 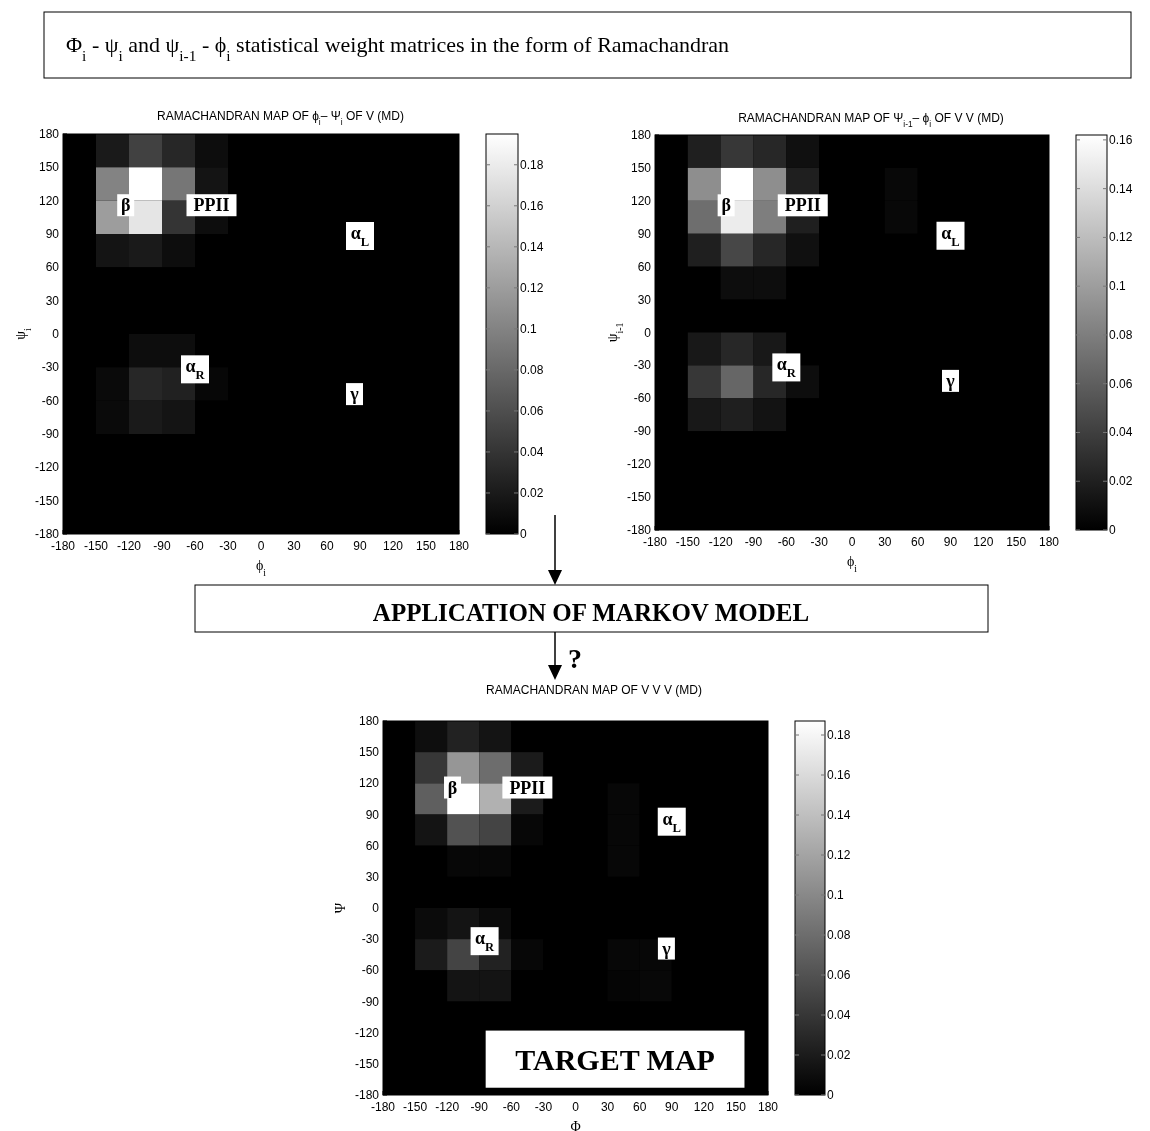 I want to click on annotation: β, so click(x=726, y=205).